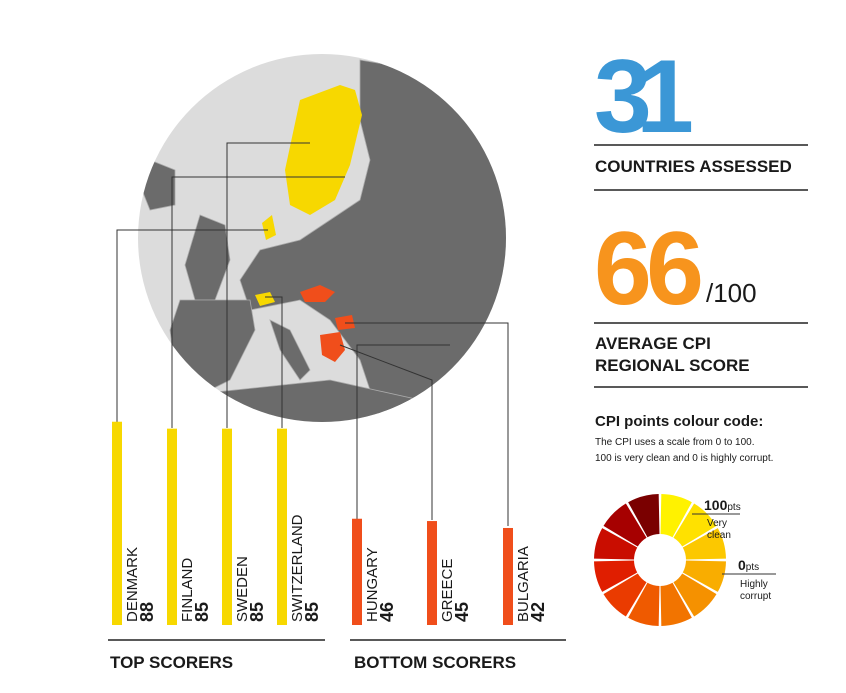  Describe the element at coordinates (742, 565) in the screenshot. I see `value: 0` at that location.